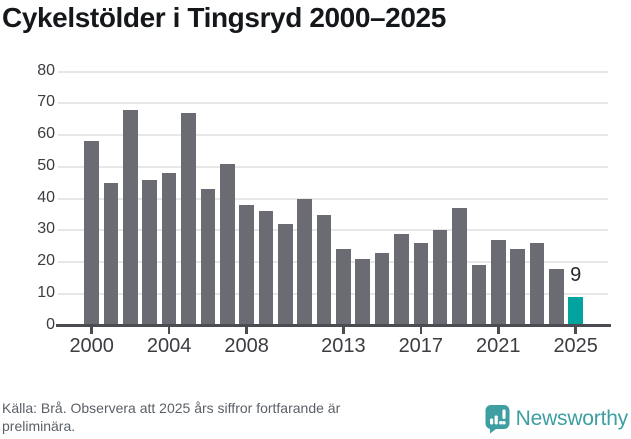 This screenshot has height=439, width=631. What do you see at coordinates (224, 17) in the screenshot?
I see `chart-title: Cykelstölder i Tingsryd 2000–2025` at bounding box center [224, 17].